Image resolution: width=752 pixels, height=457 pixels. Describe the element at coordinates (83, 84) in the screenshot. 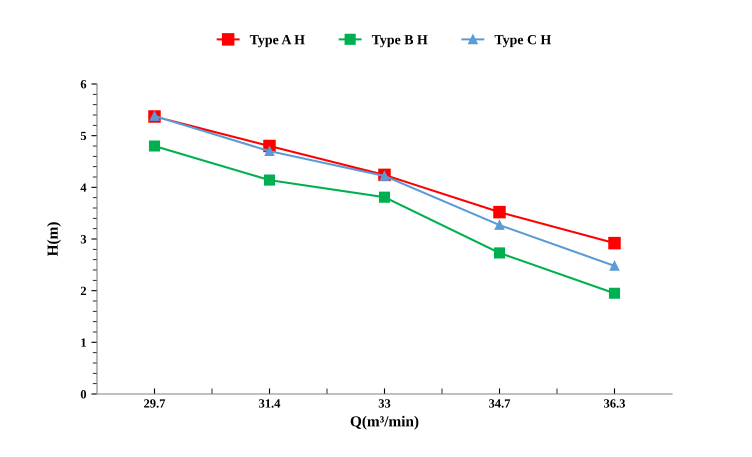

I see `y-tick-label: 6` at that location.